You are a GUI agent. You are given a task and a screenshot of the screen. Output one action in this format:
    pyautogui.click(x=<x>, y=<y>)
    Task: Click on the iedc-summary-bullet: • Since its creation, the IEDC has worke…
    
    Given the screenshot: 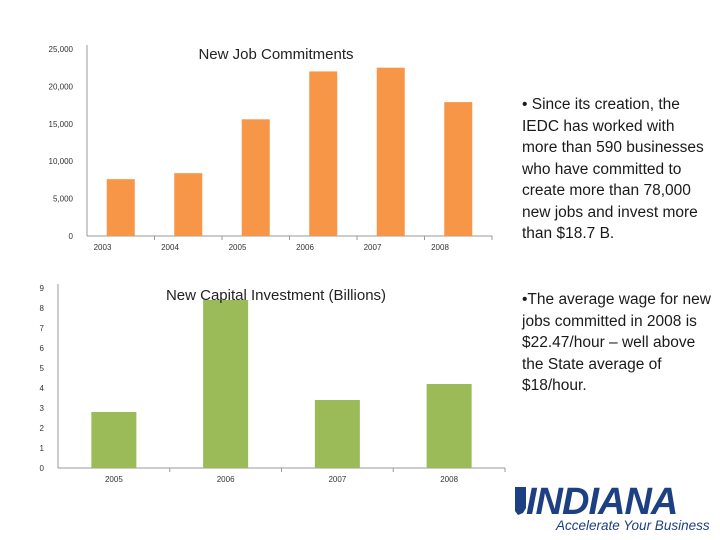 What is the action you would take?
    pyautogui.click(x=613, y=169)
    